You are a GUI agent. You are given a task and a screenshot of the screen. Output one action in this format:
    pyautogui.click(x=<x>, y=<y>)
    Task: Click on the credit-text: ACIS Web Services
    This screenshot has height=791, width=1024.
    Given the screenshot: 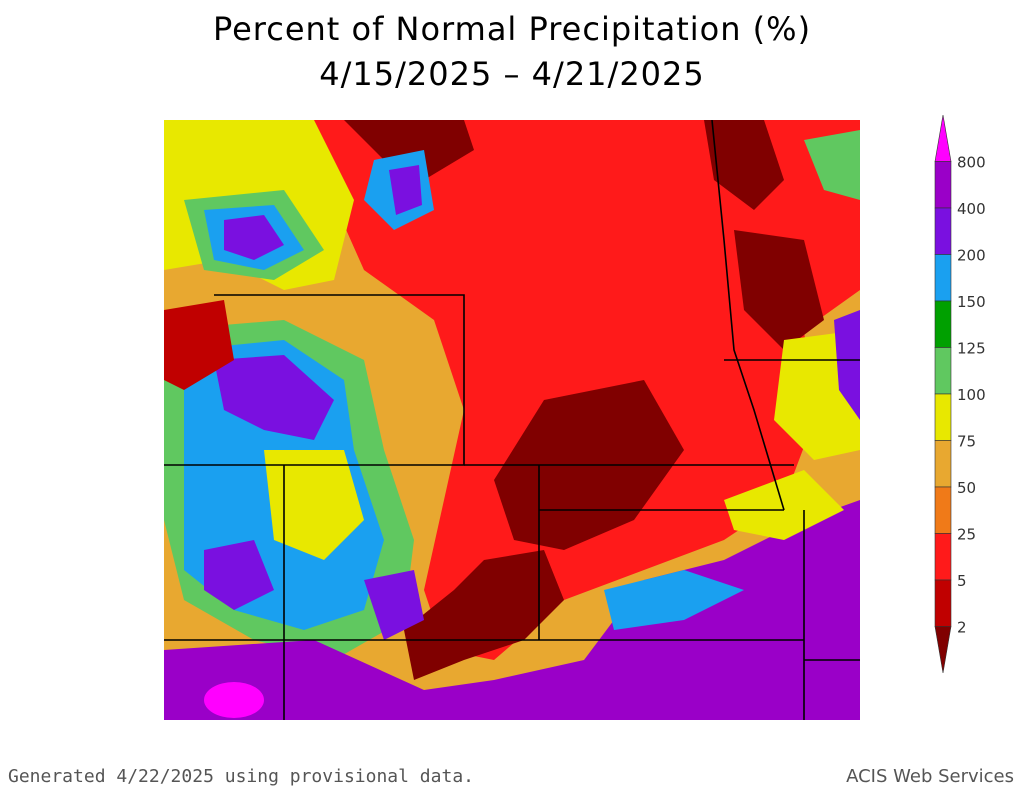 What is the action you would take?
    pyautogui.click(x=930, y=776)
    